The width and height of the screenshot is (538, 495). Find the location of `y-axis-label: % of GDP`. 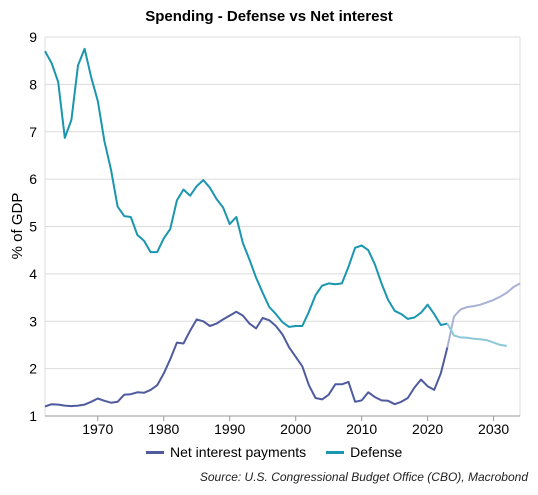

y-axis-label: % of GDP is located at coordinates (17, 226).